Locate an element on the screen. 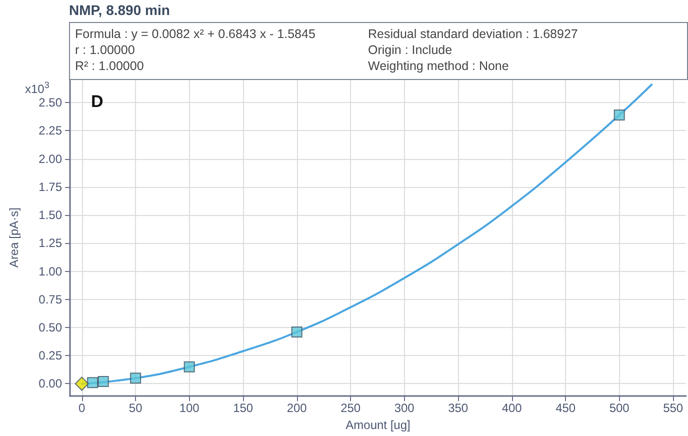 The height and width of the screenshot is (436, 688). text: Residual standard deviation : 1.68927 is located at coordinates (473, 34).